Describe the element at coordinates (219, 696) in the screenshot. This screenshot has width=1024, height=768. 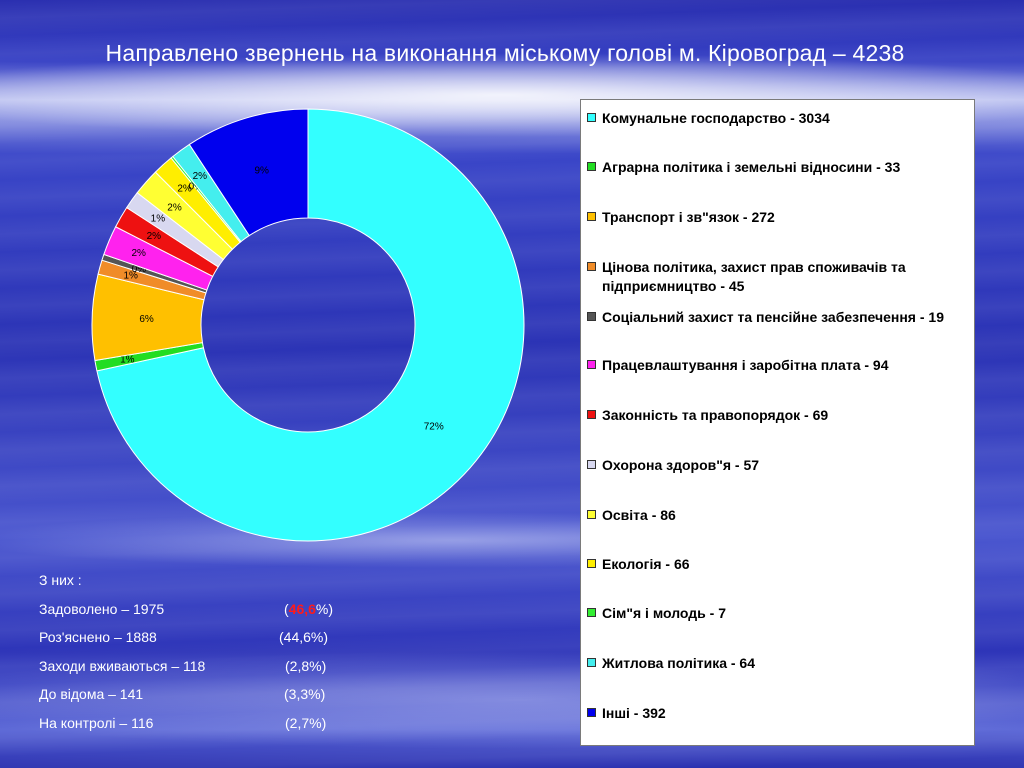
I see `summary-row: До відома – 141 (3,3%)` at that location.